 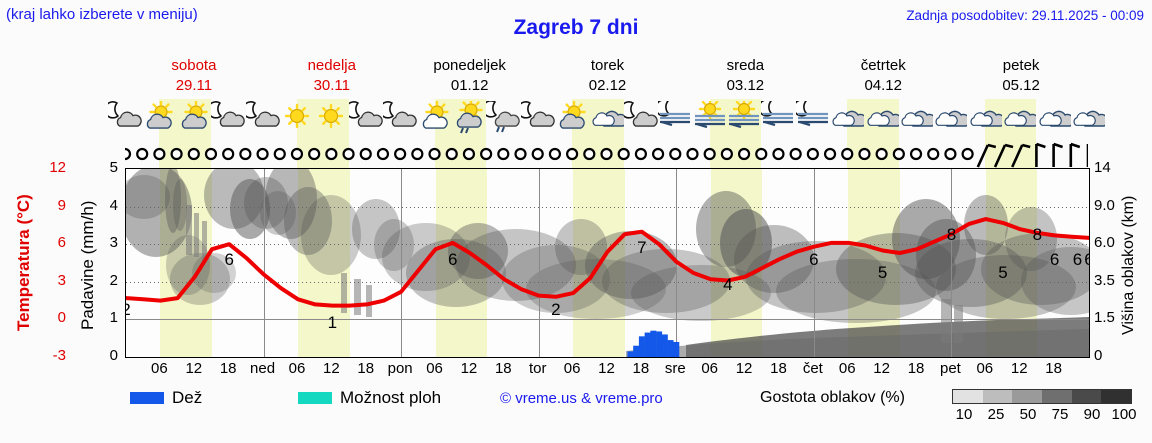 What do you see at coordinates (745, 85) in the screenshot?
I see `day-date: 03.12` at bounding box center [745, 85].